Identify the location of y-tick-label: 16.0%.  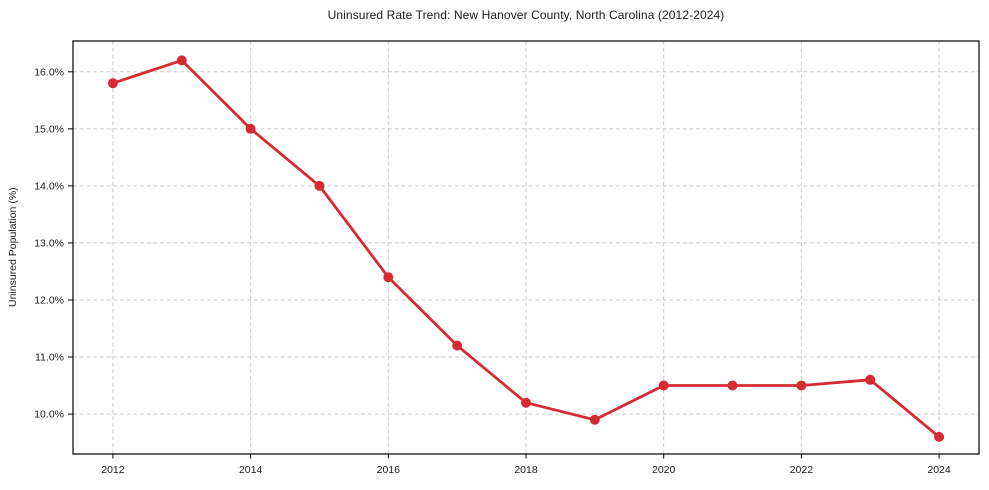
(49, 72).